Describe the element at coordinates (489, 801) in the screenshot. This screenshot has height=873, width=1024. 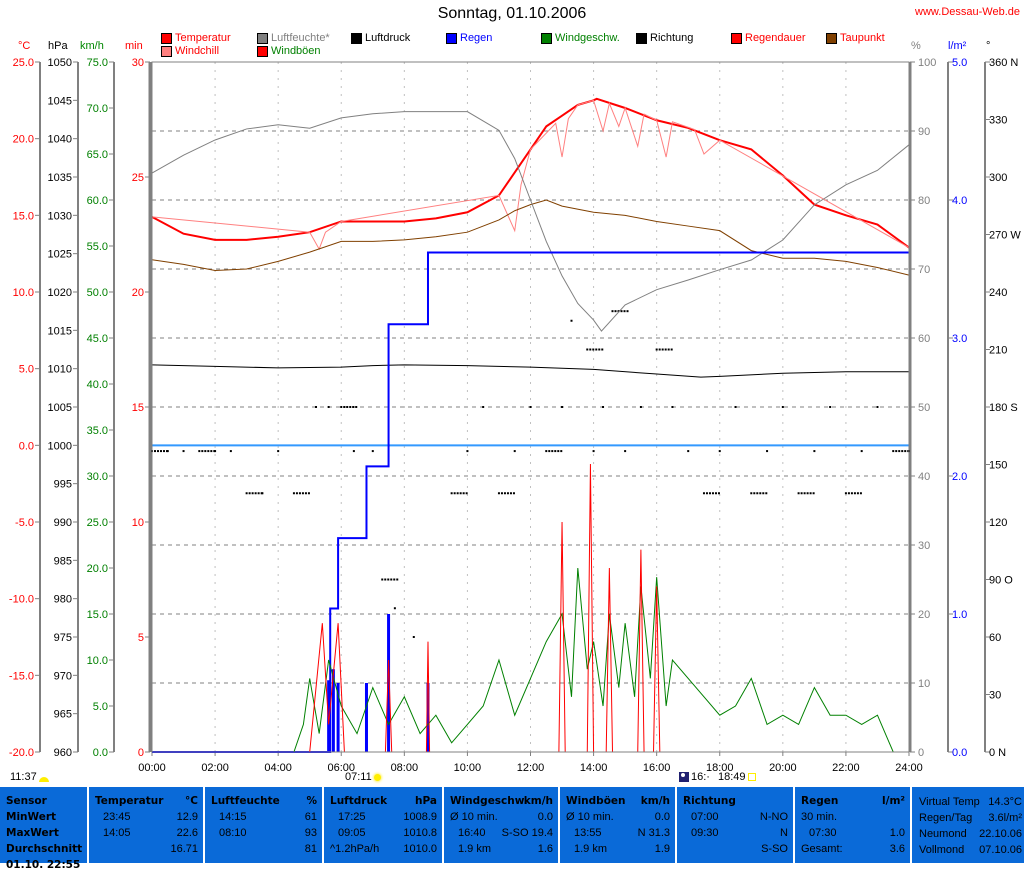
I see `col-header: Windgeschw.` at that location.